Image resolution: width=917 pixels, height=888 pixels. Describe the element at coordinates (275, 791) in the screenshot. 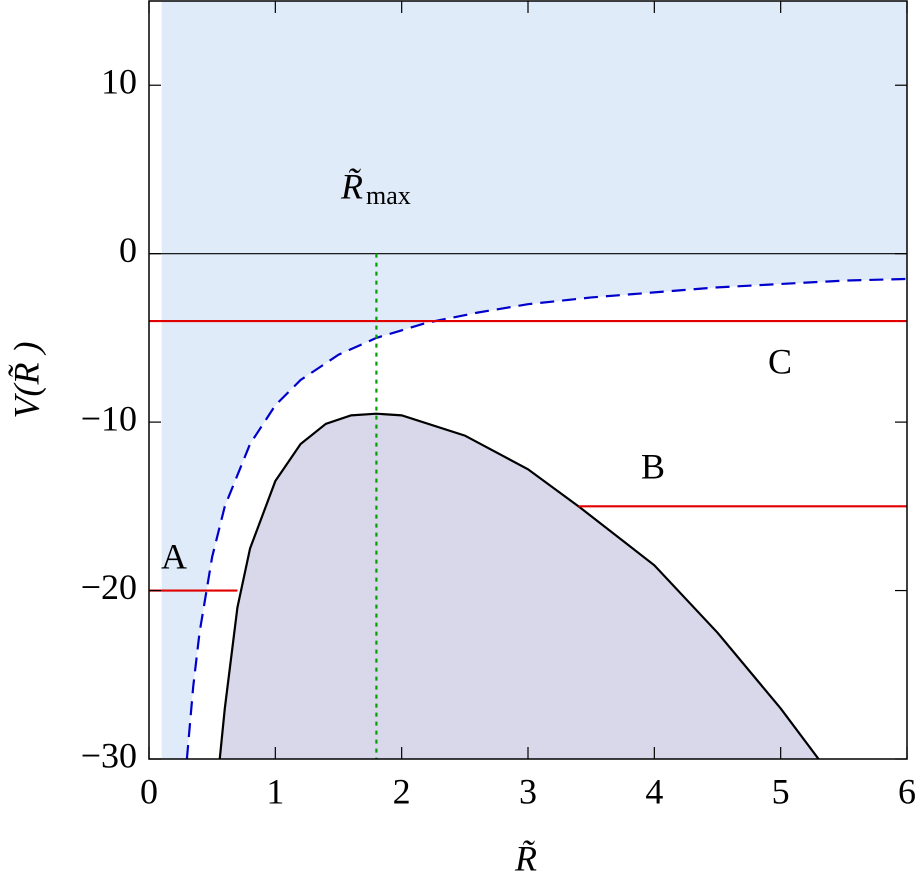

I see `x-tick-label: 1` at that location.